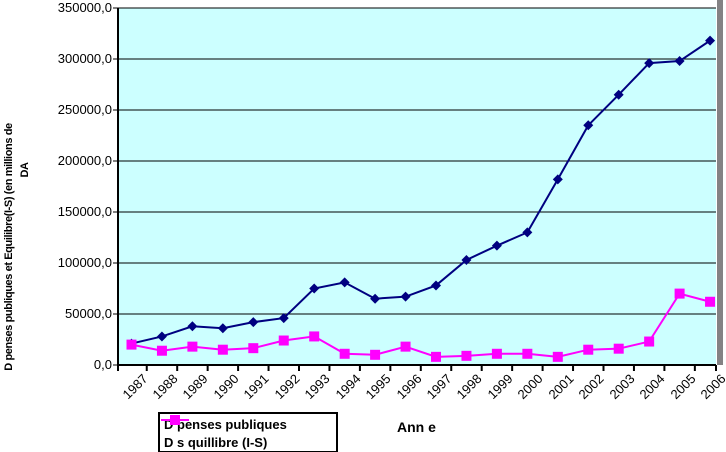  What do you see at coordinates (421, 325) in the screenshot?
I see `series-line-square` at bounding box center [421, 325].